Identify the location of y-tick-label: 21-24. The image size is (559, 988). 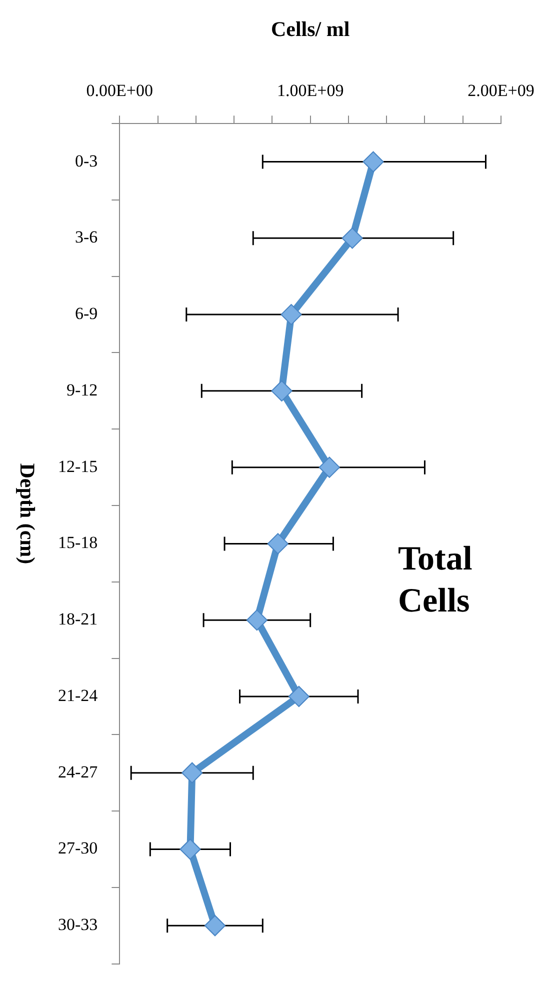
(78, 695).